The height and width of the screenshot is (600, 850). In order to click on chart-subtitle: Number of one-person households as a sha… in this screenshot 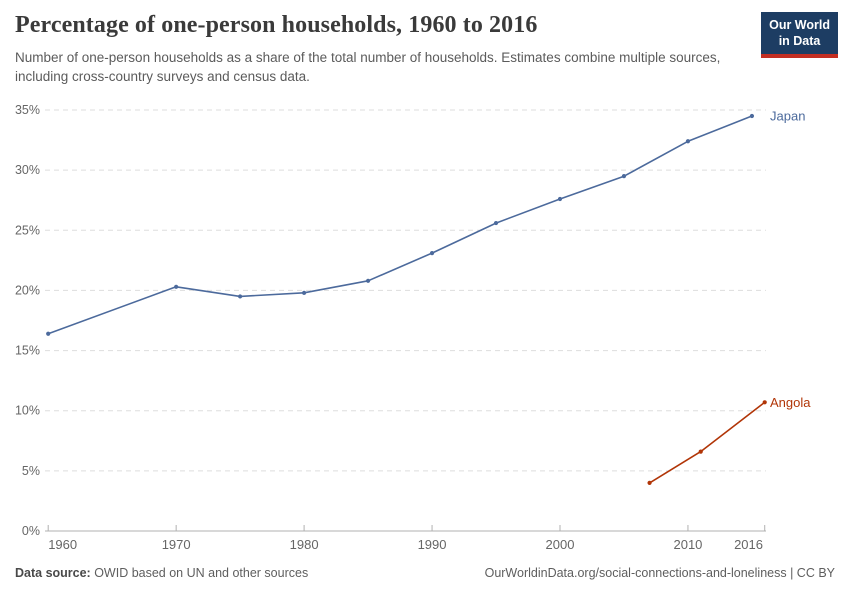, I will do `click(368, 67)`.